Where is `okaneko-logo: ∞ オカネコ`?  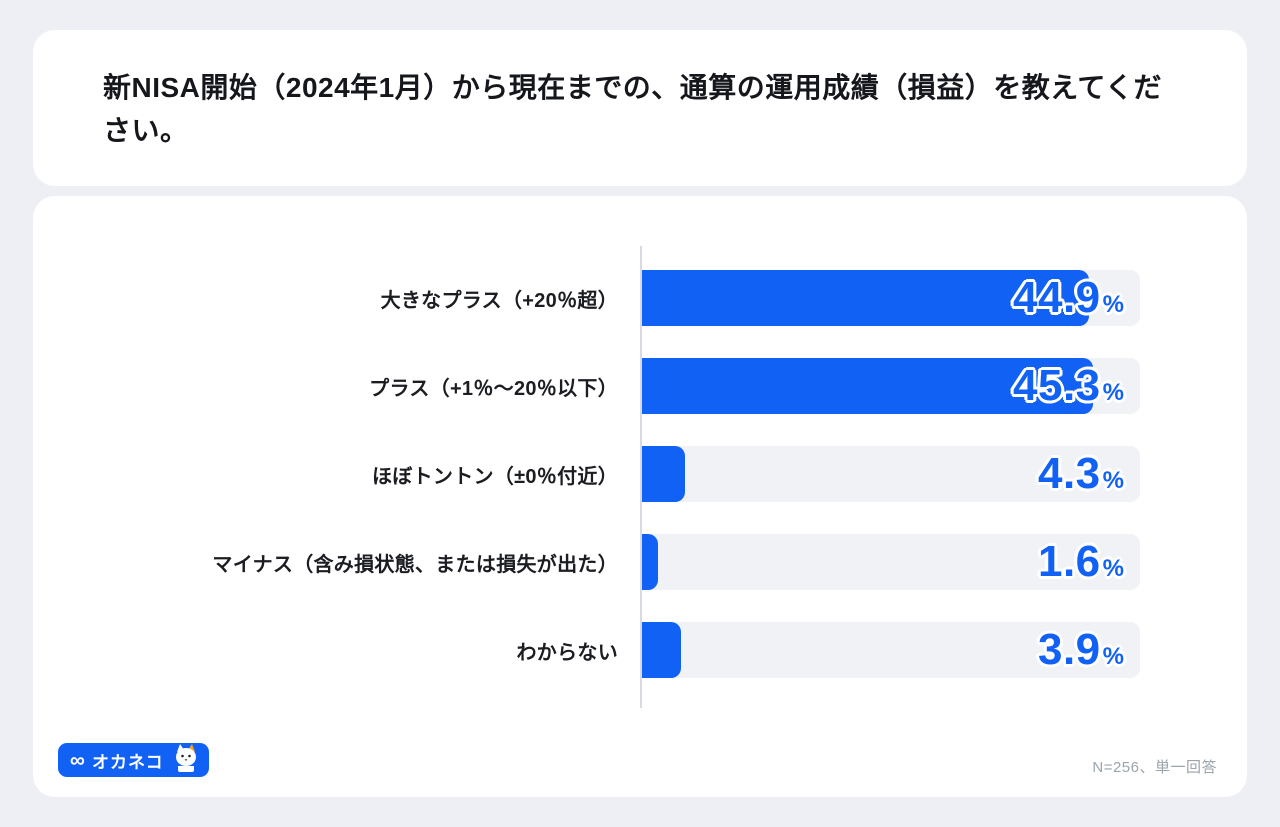
okaneko-logo: ∞ オカネコ is located at coordinates (133, 760).